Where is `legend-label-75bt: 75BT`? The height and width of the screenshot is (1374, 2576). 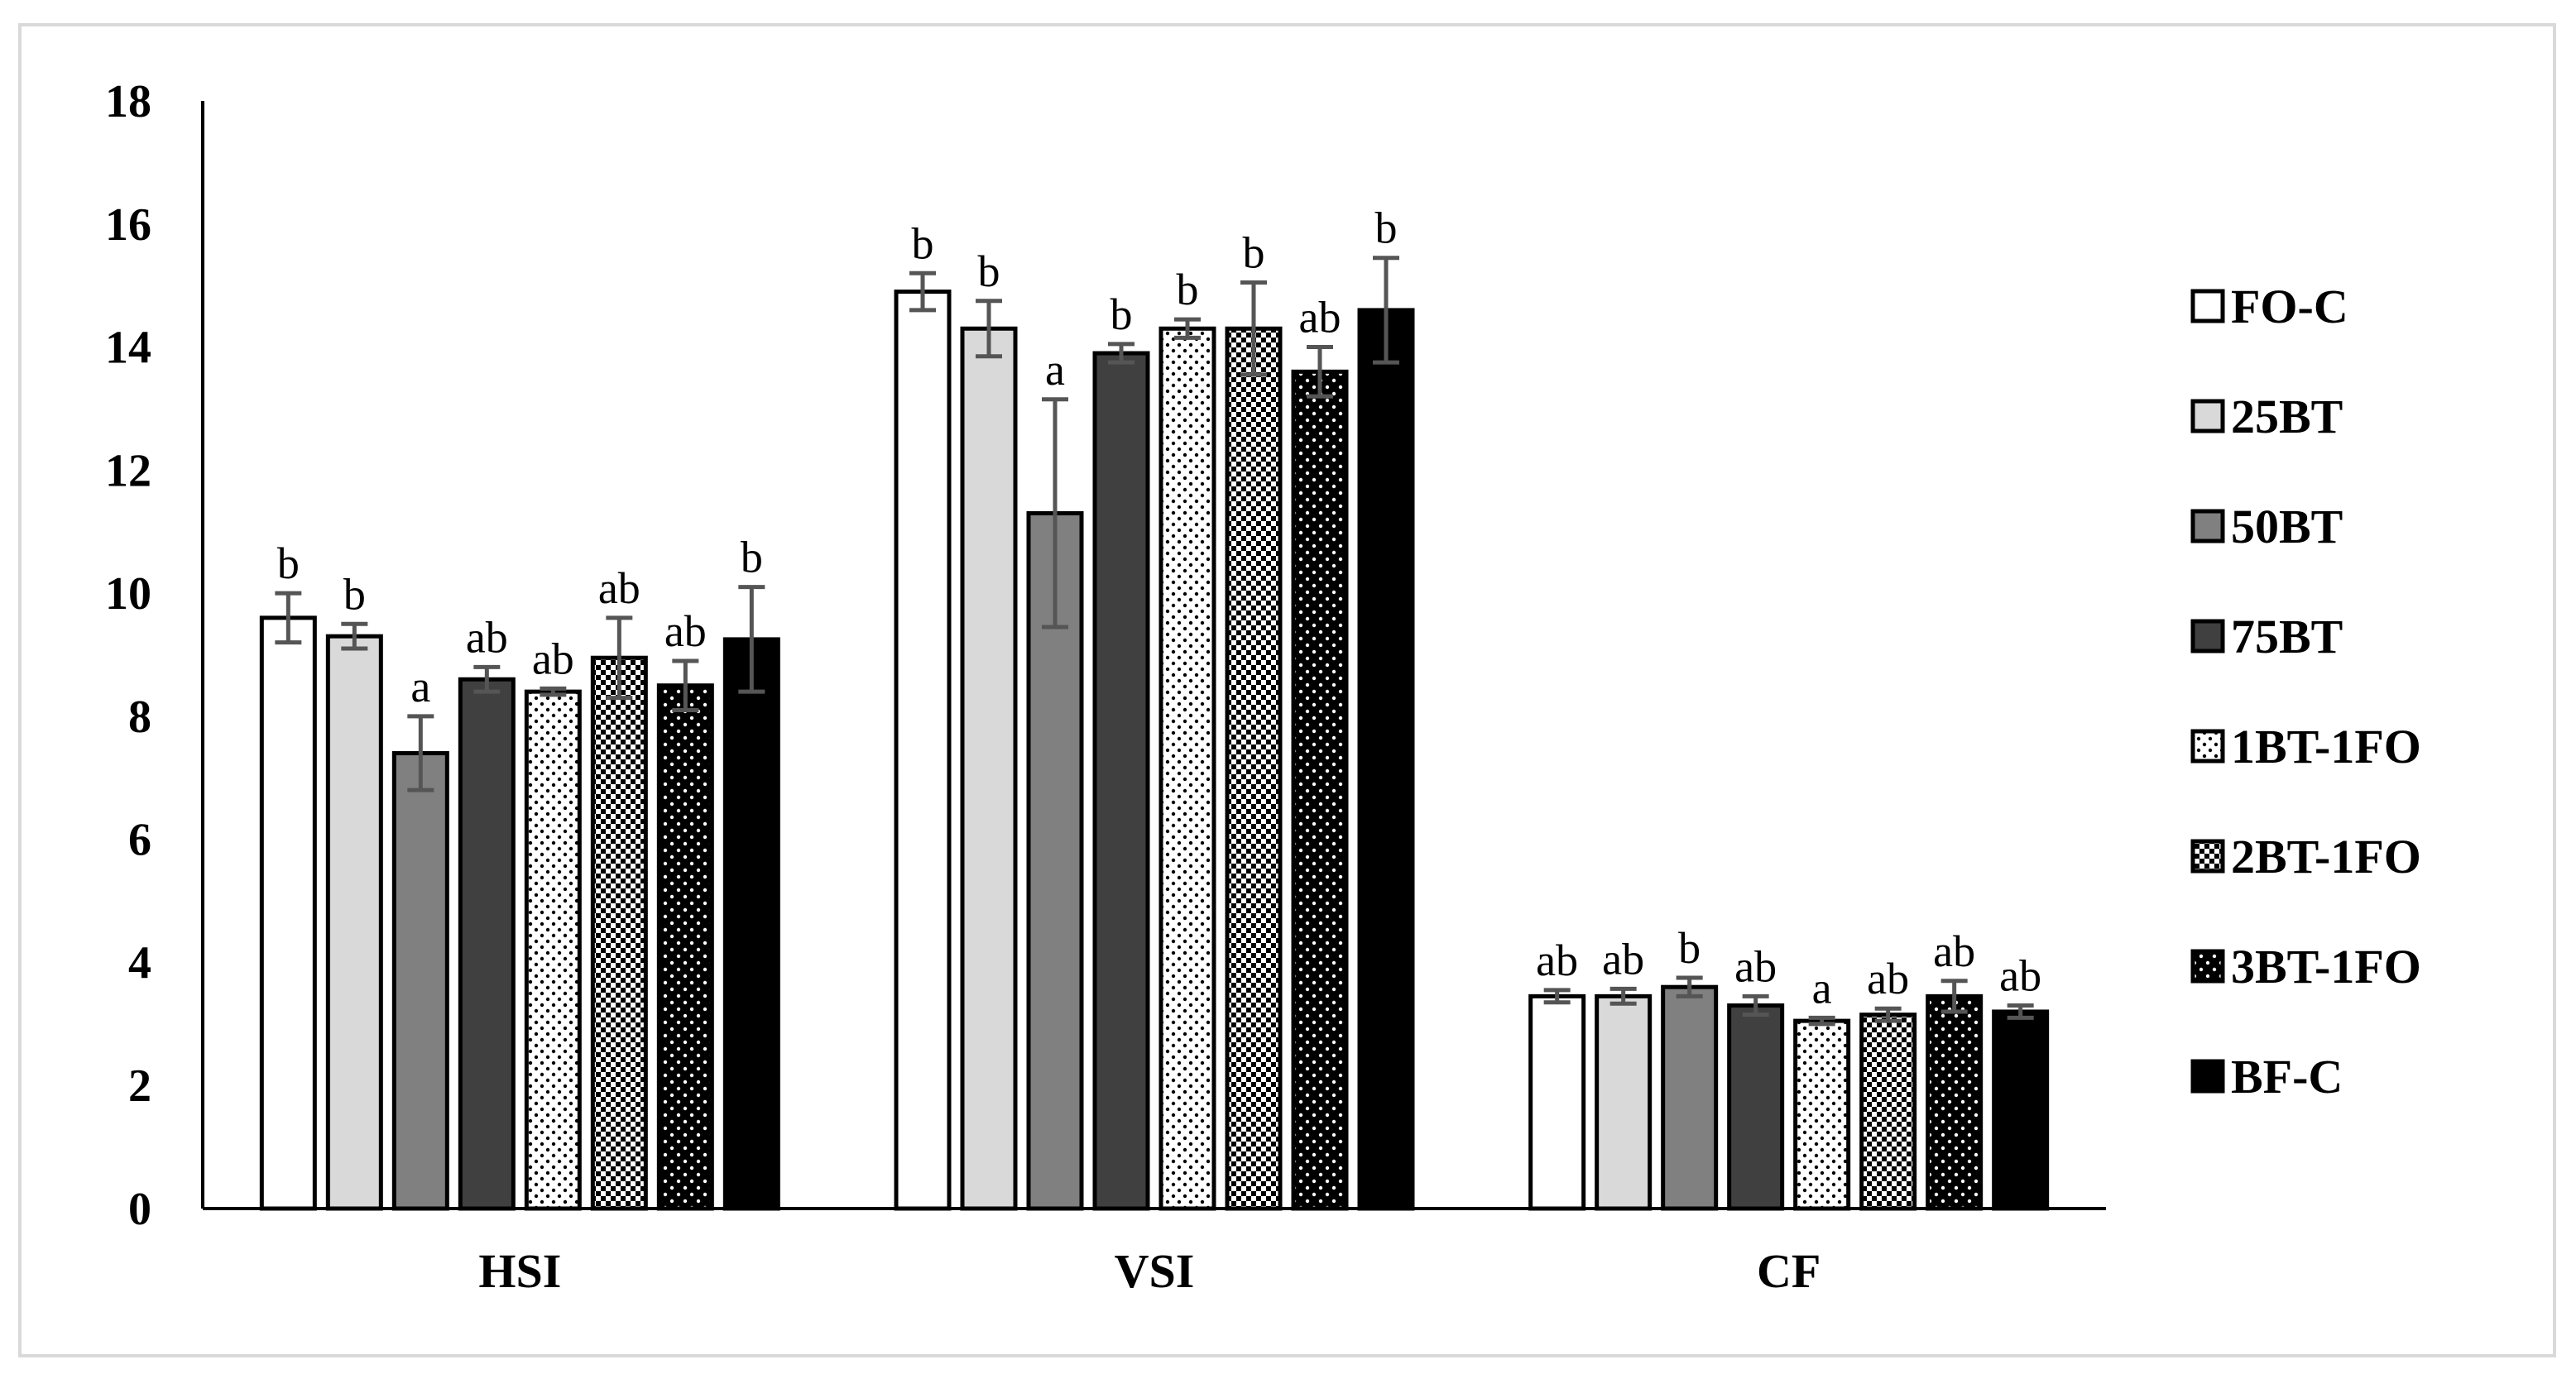 legend-label-75bt: 75BT is located at coordinates (2287, 636).